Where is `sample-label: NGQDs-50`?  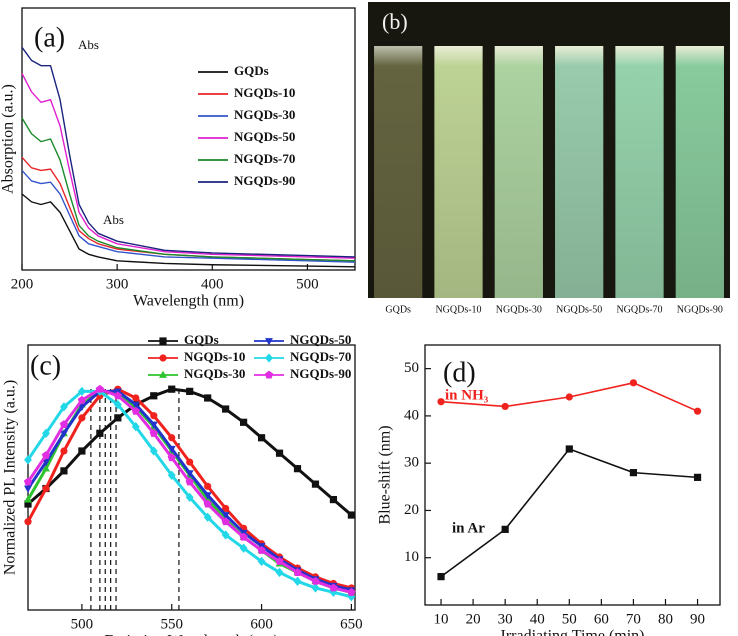 sample-label: NGQDs-50 is located at coordinates (579, 309).